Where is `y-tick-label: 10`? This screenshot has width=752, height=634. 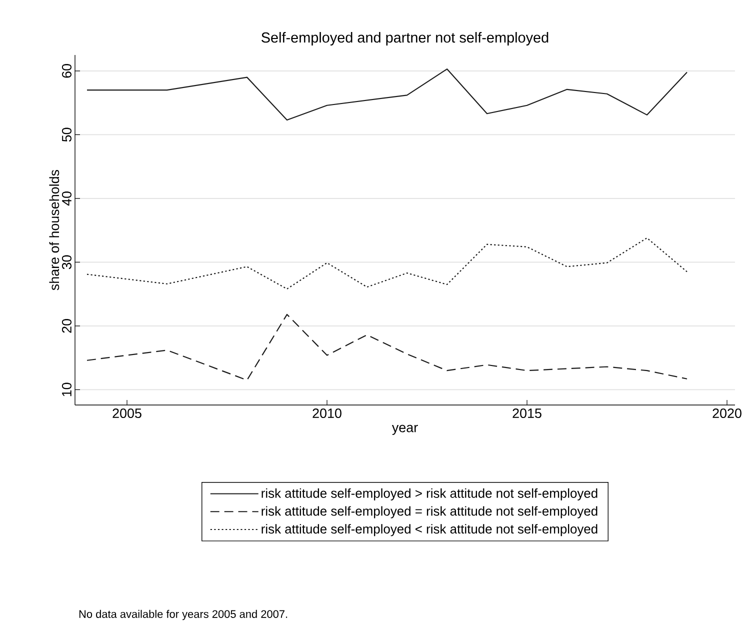
y-tick-label: 10 is located at coordinates (67, 389).